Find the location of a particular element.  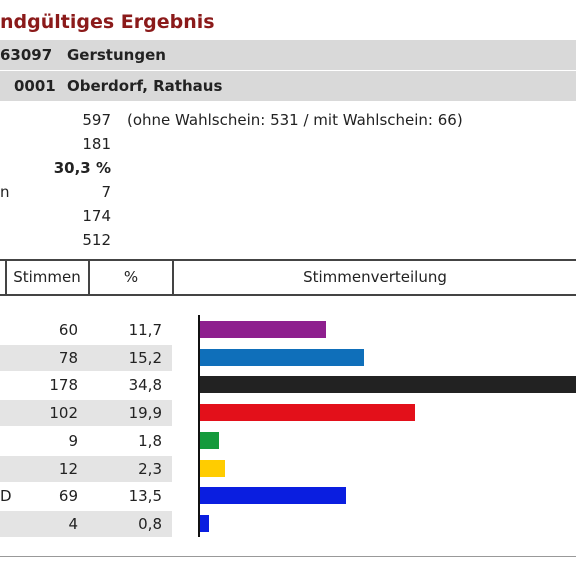

table-row: 60 11,7 is located at coordinates (288, 331).